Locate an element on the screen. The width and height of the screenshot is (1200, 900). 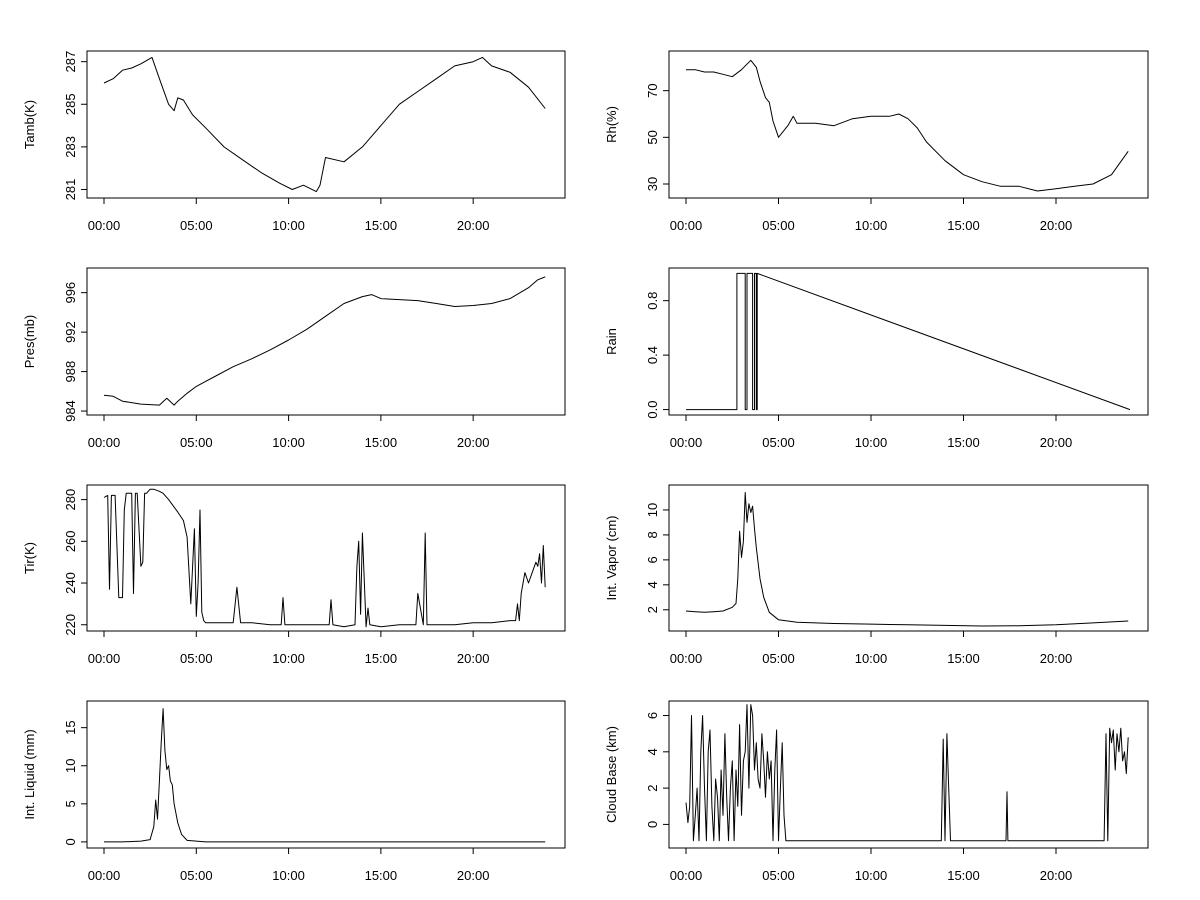
y-tick-label: 8 is located at coordinates (652, 534).